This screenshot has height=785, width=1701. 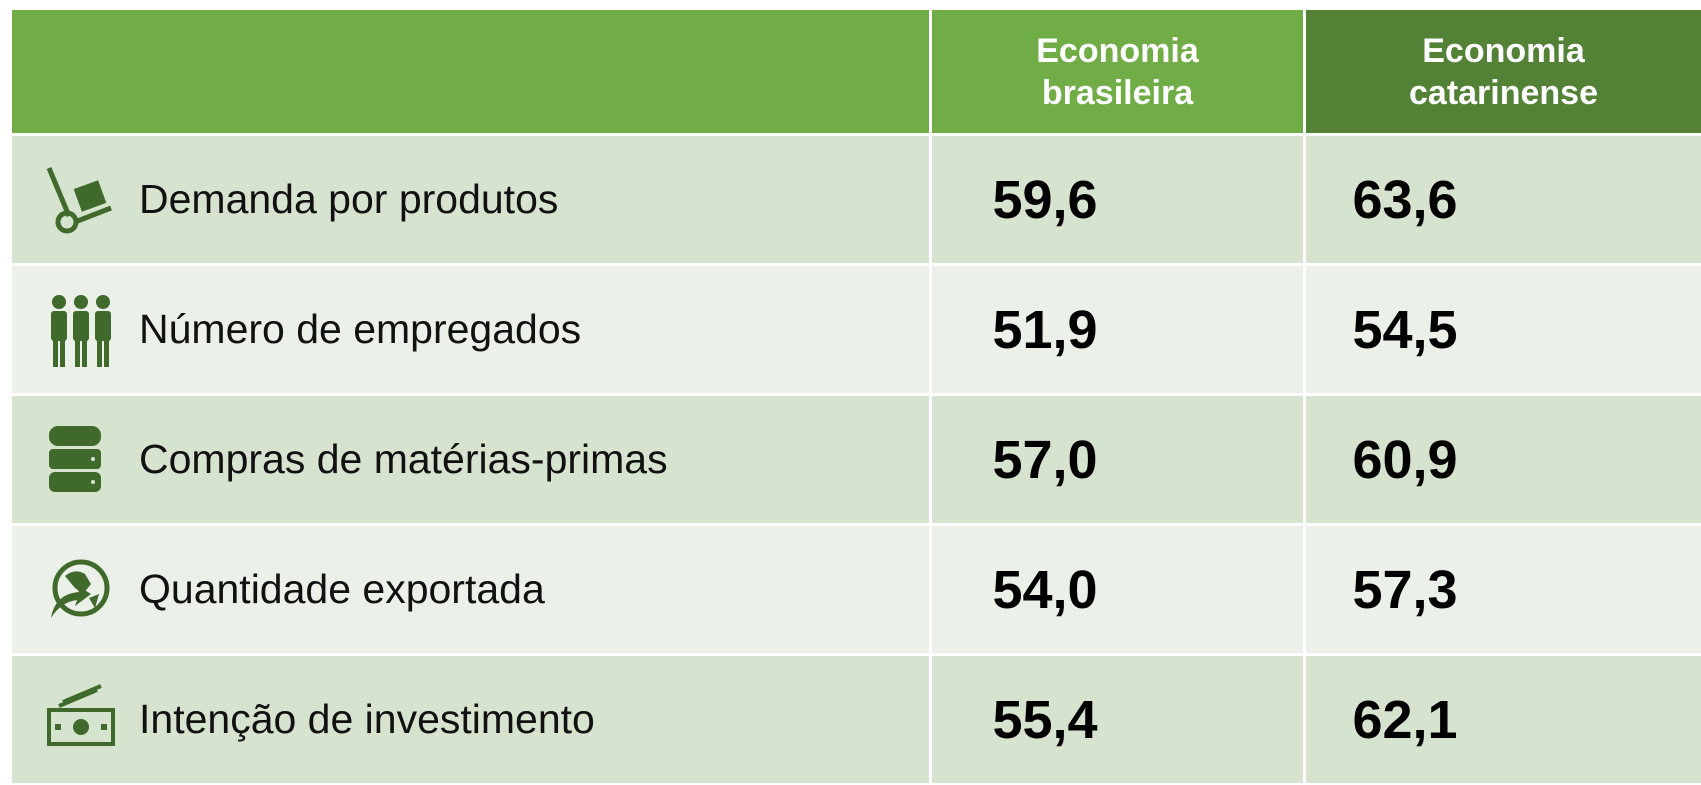 I want to click on value-cell: 59,6, so click(x=1117, y=199).